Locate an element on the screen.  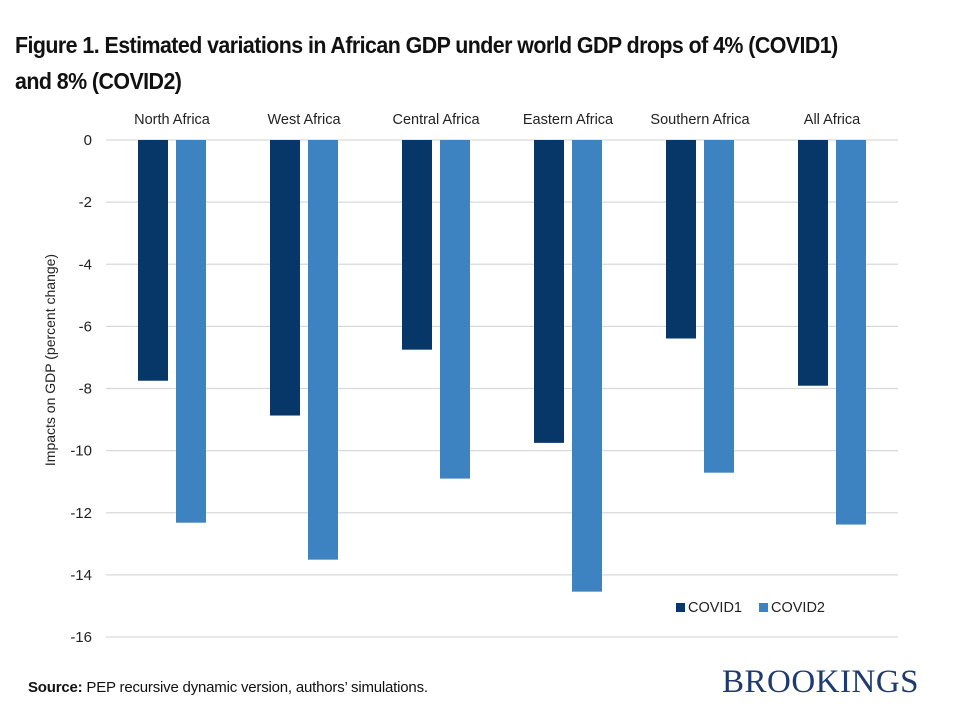
legend-label-covid2: COVID2 is located at coordinates (798, 608).